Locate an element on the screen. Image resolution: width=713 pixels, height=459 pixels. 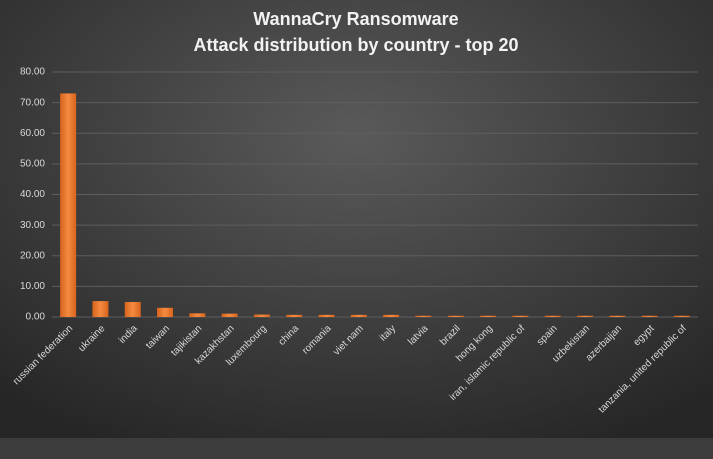
y-tick-label: 60.00 is located at coordinates (32, 133).